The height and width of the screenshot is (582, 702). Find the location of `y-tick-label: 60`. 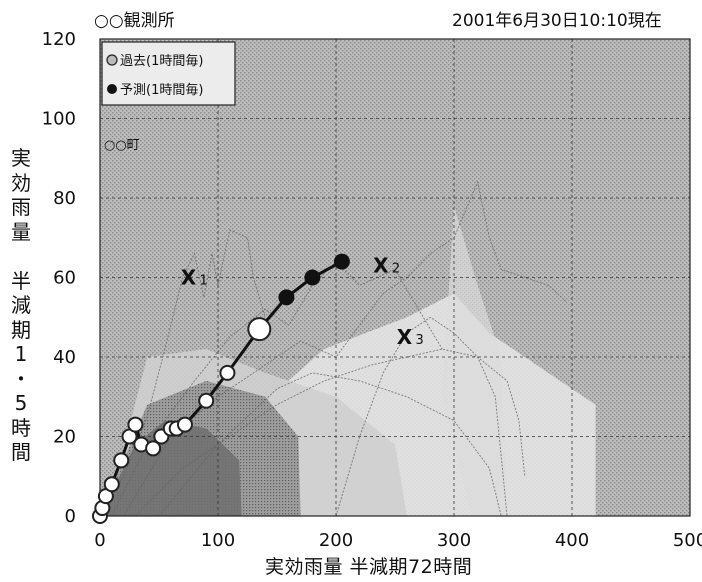

y-tick-label: 60 is located at coordinates (64, 278).